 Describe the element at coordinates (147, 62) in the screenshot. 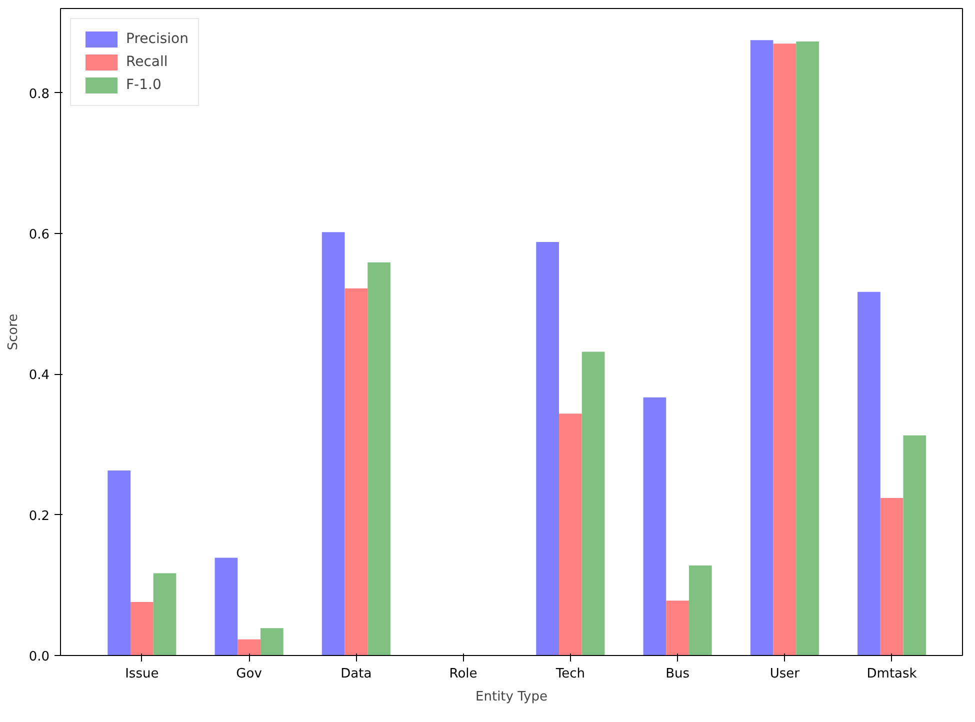

I see `legend-label: Recall` at that location.